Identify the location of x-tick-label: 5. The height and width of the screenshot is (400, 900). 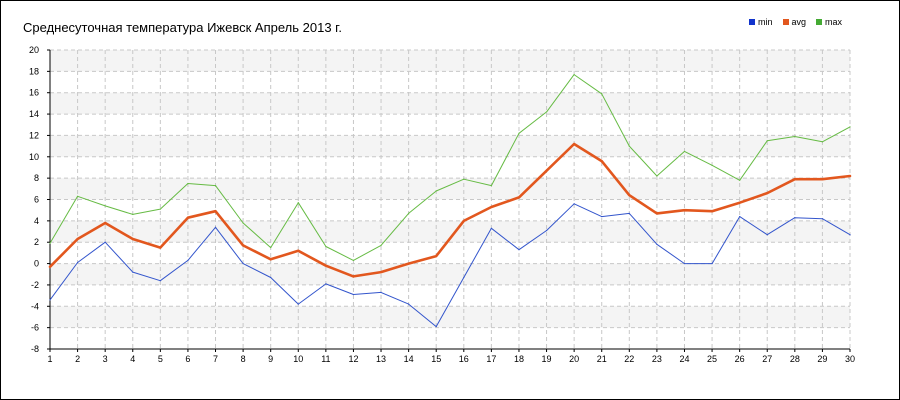
(160, 359).